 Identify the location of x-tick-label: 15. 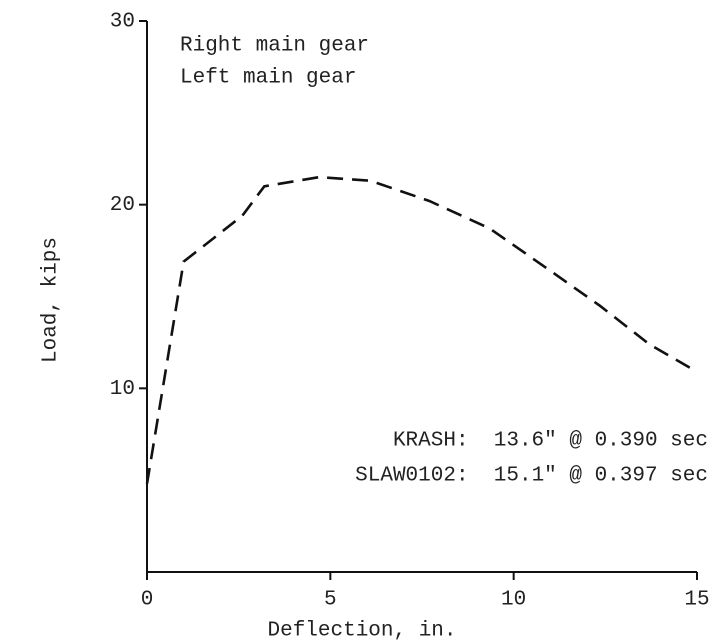
(696, 600).